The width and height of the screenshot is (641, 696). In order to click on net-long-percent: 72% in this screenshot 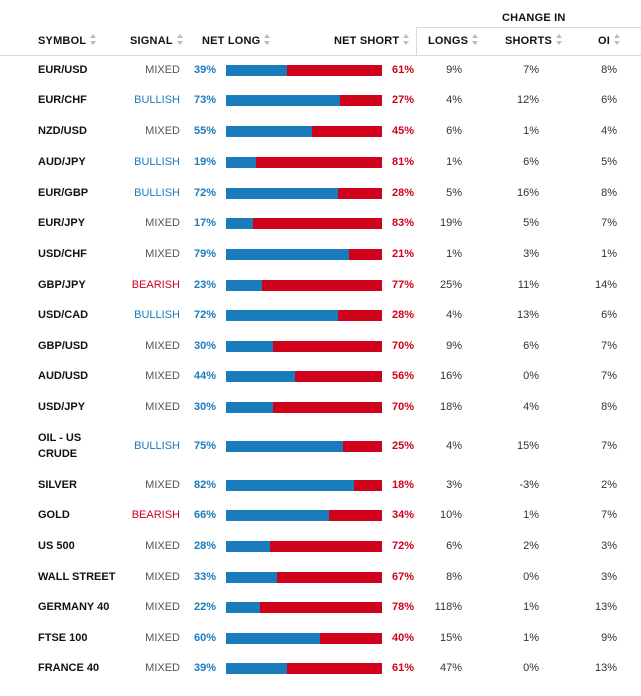, I will do `click(204, 193)`.